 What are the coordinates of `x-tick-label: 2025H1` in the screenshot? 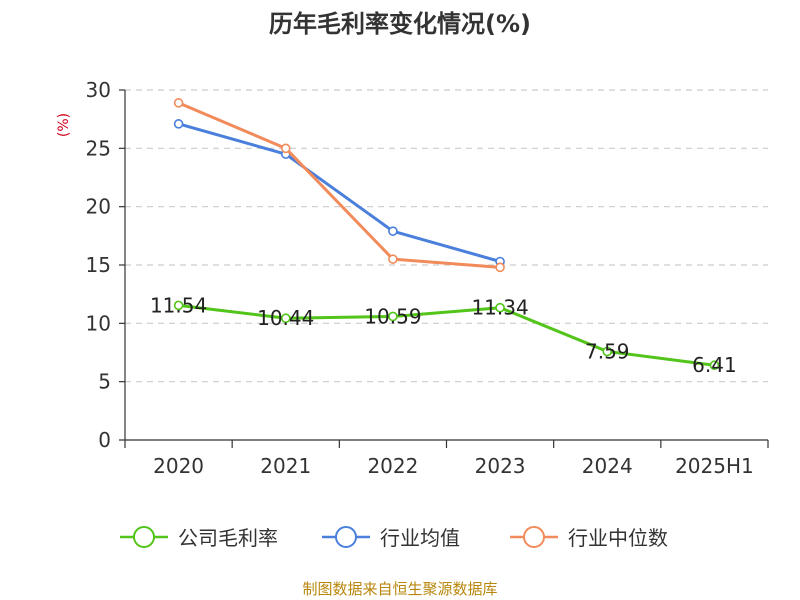 It's located at (714, 466).